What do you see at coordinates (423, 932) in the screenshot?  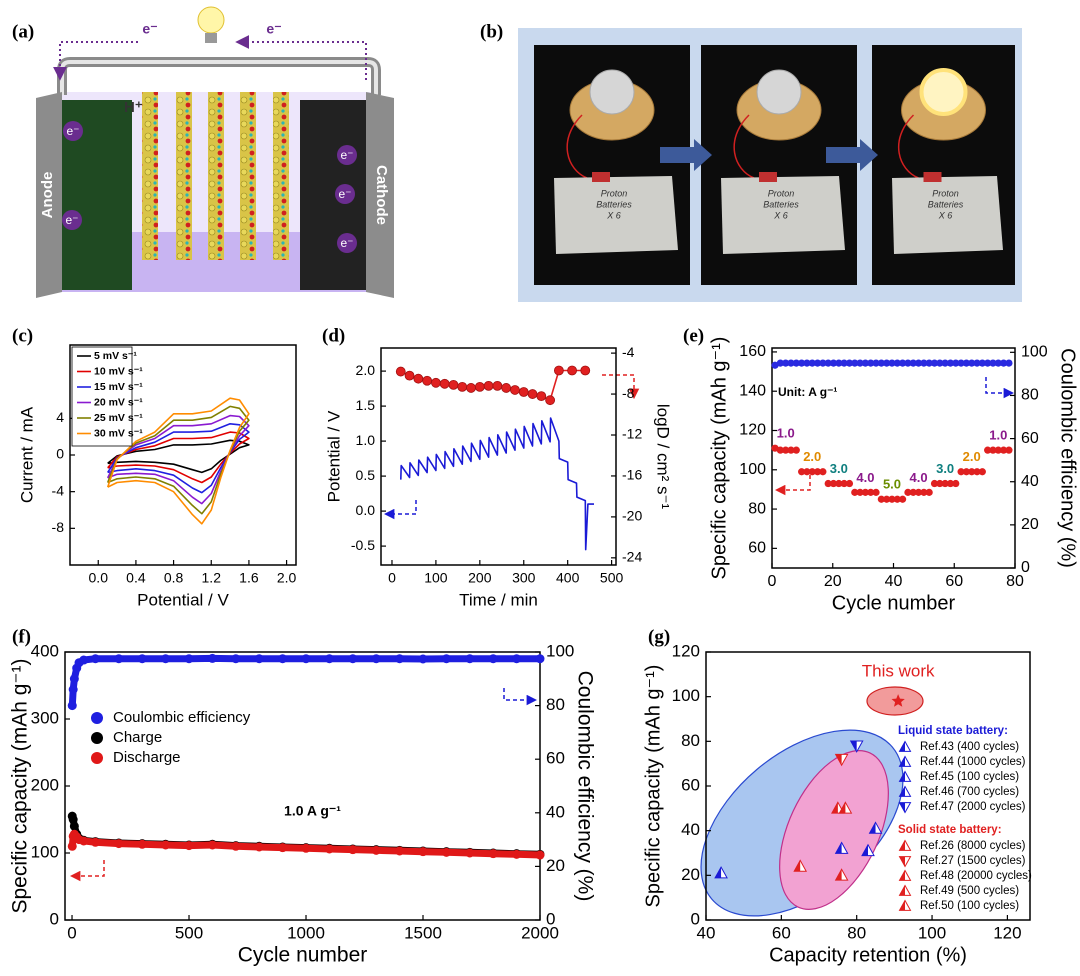 I see `x-tick-label: 1500` at bounding box center [423, 932].